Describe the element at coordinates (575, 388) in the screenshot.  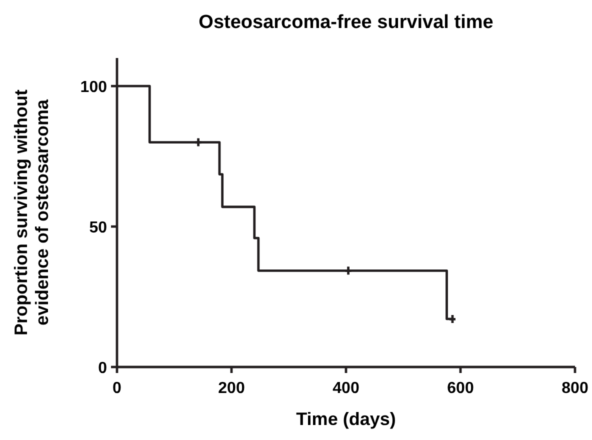
I see `x-tick-label: 800` at that location.